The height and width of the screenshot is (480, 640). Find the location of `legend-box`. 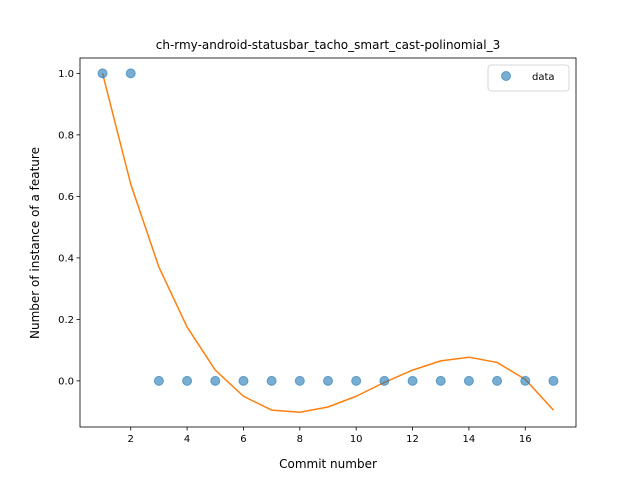

legend-box is located at coordinates (528, 78).